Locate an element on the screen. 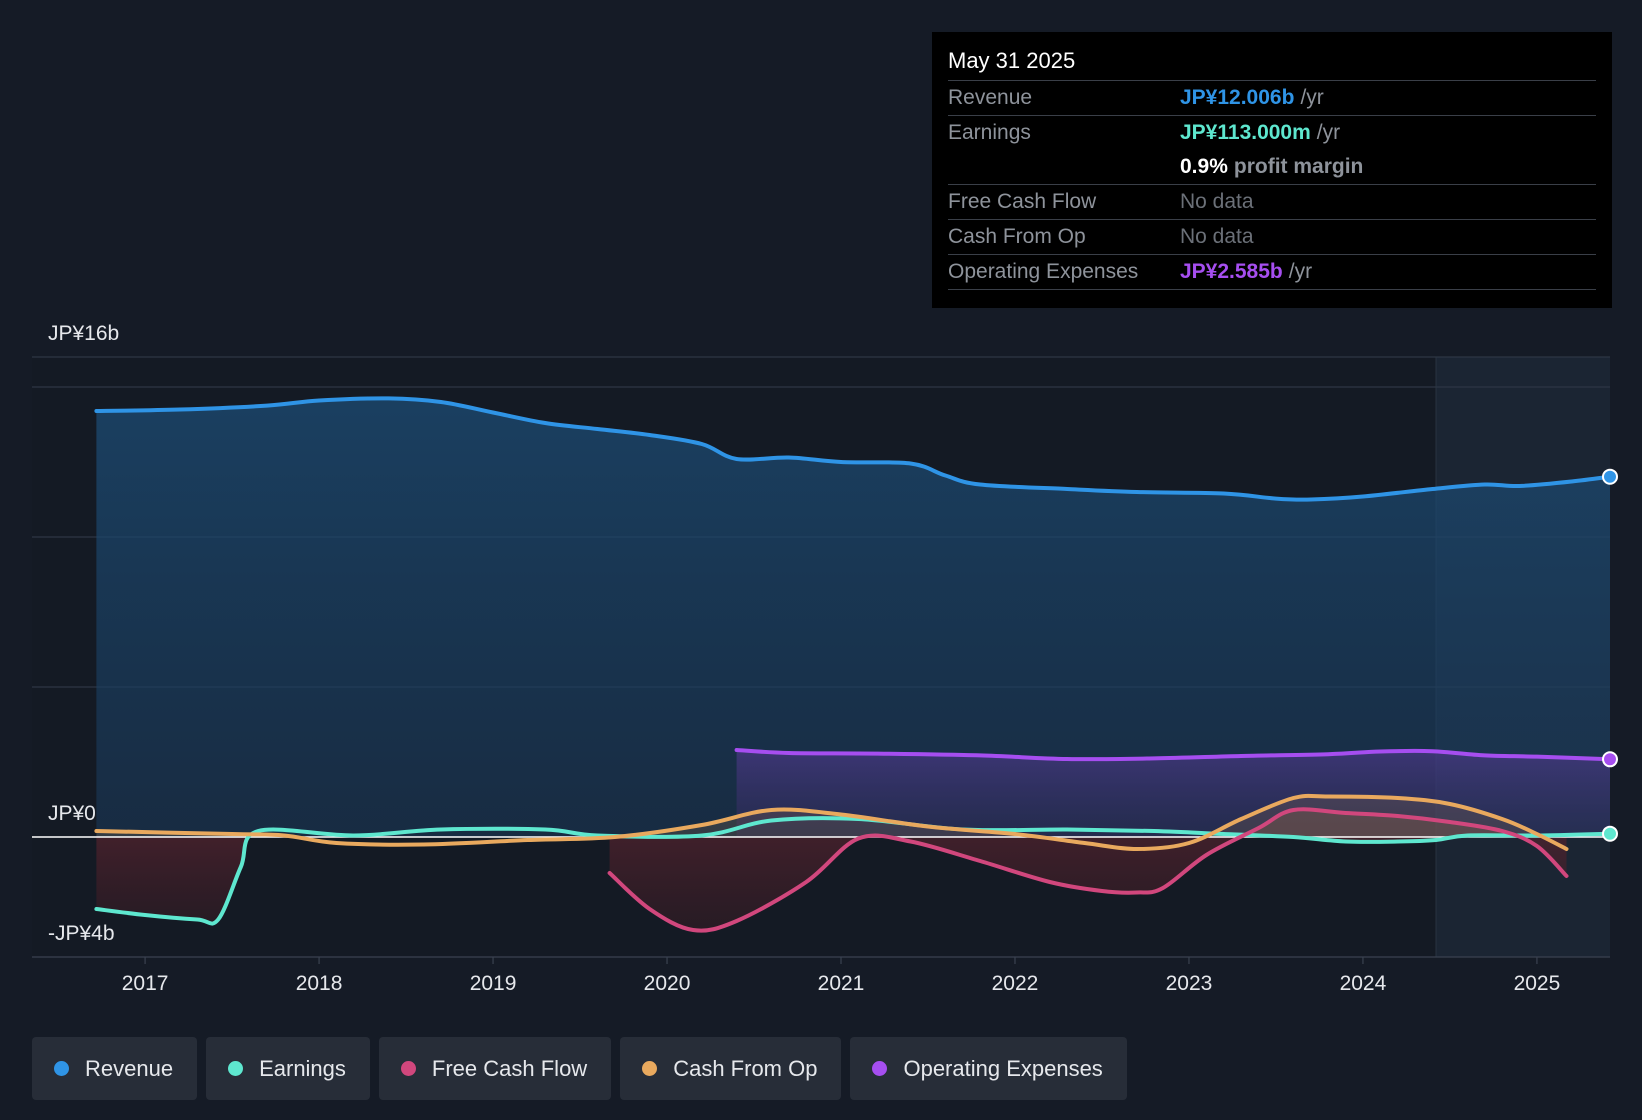  tooltip-date: May 31 2025 is located at coordinates (1272, 63).